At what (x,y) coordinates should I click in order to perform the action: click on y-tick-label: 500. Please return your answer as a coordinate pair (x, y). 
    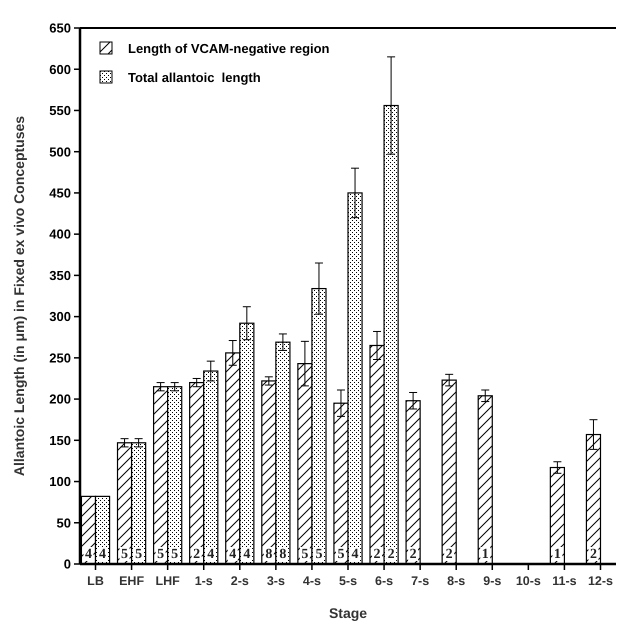
    Looking at the image, I should click on (60, 152).